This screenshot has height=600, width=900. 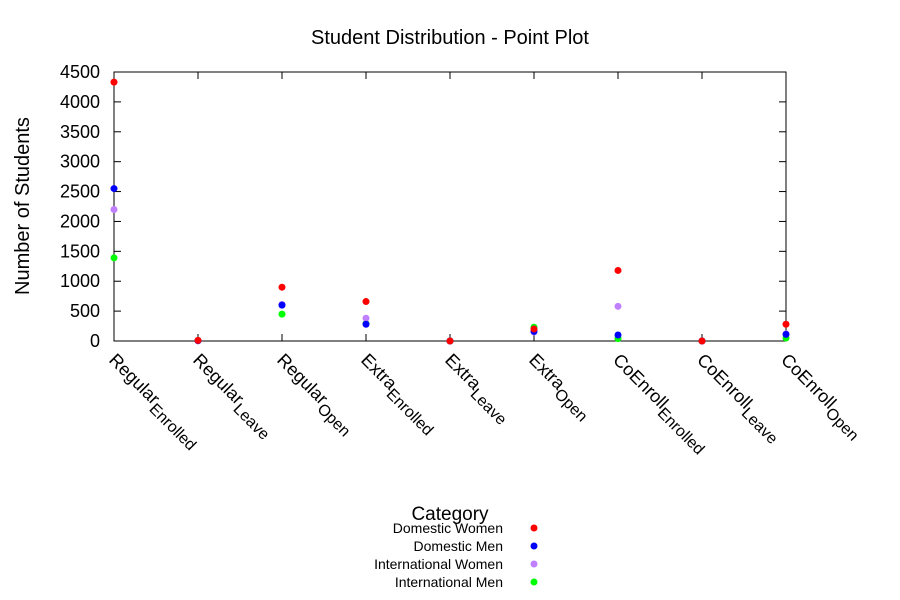 I want to click on legend-label: International Women, so click(x=438, y=564).